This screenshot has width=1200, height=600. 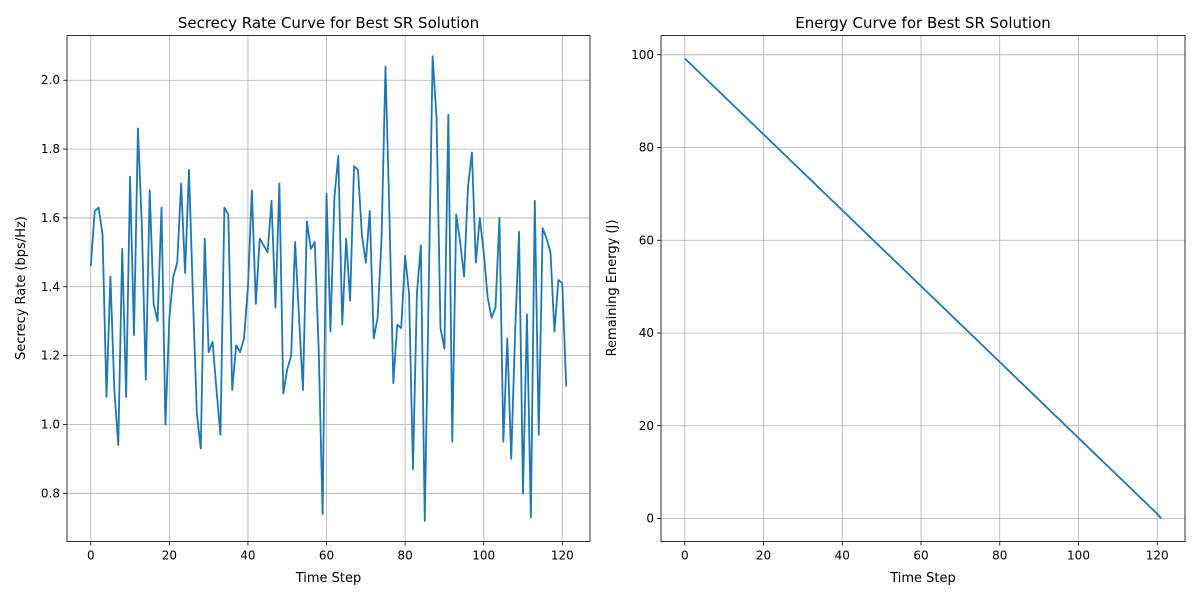 What do you see at coordinates (612, 288) in the screenshot?
I see `y-axis-label: Remaining Energy (J)` at bounding box center [612, 288].